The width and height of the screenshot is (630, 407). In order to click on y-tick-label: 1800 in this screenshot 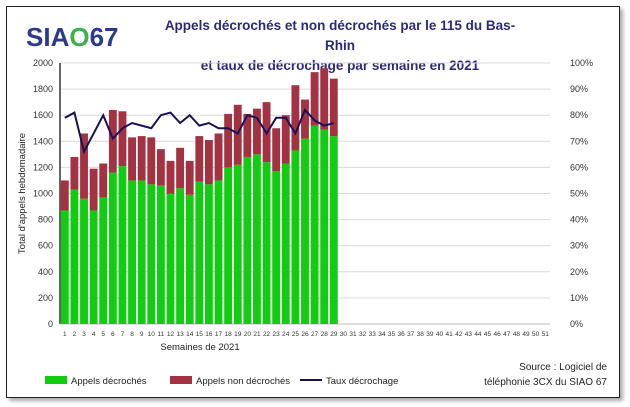, I will do `click(43, 89)`.